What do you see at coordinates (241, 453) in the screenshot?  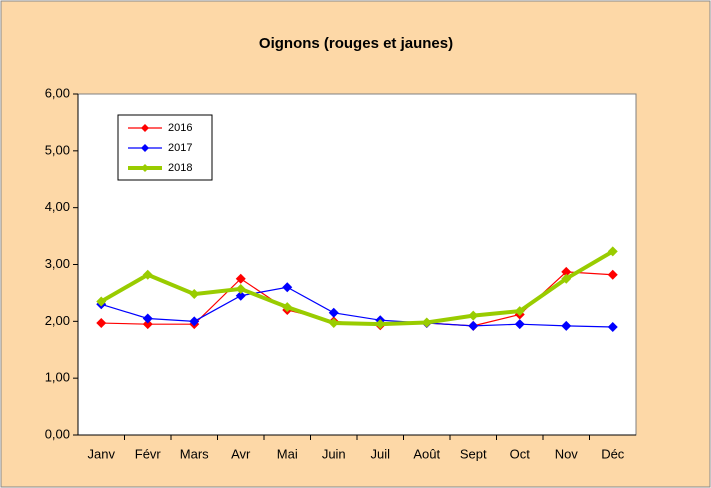 I see `x-tick-label: Avr` at bounding box center [241, 453].